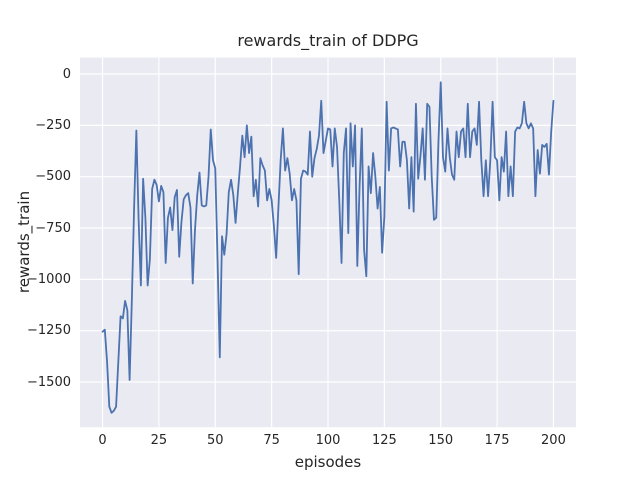  I want to click on x-tick-label: 50, so click(215, 440).